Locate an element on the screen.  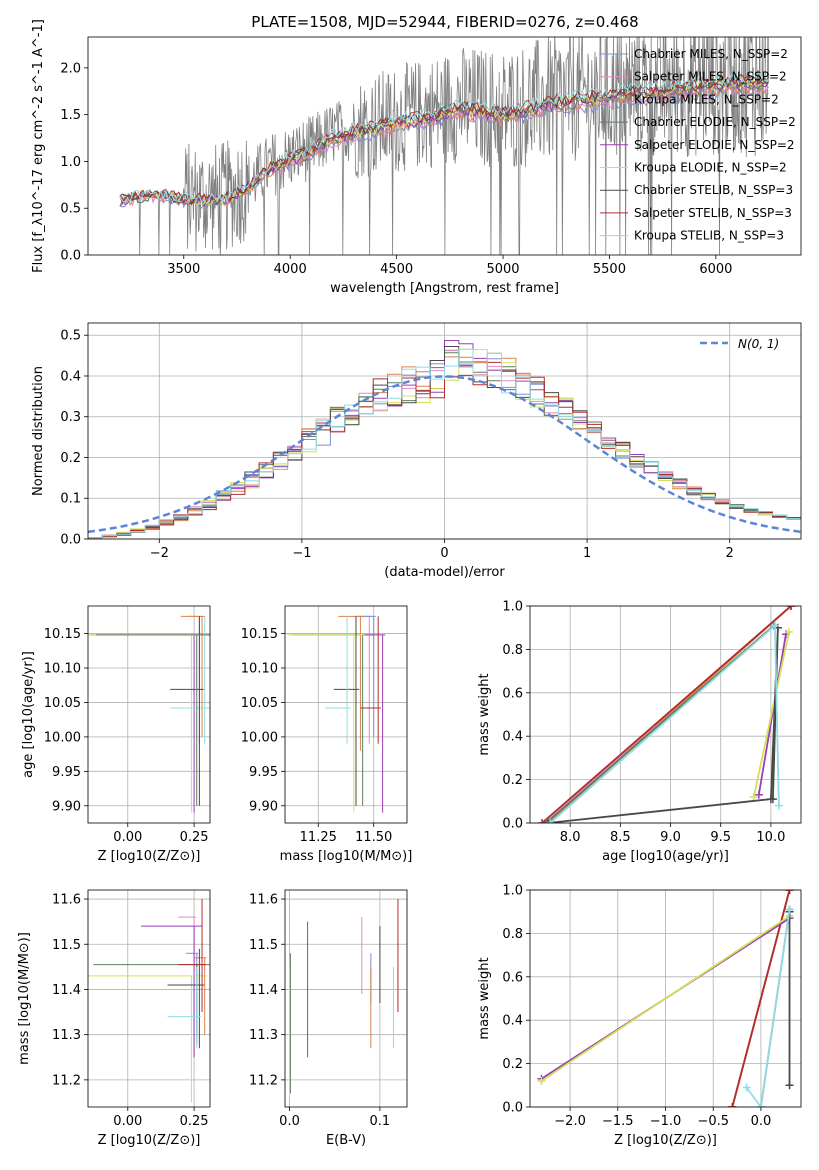
weight-vs-age-series-4-line is located at coordinates (660, 723).